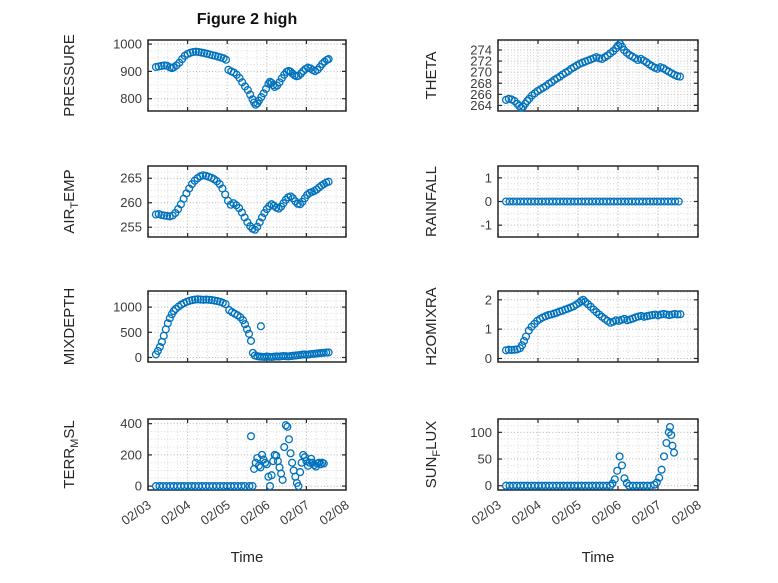 The width and height of the screenshot is (778, 583). Describe the element at coordinates (431, 326) in the screenshot. I see `y-axis-label: H2OMIXRA` at that location.